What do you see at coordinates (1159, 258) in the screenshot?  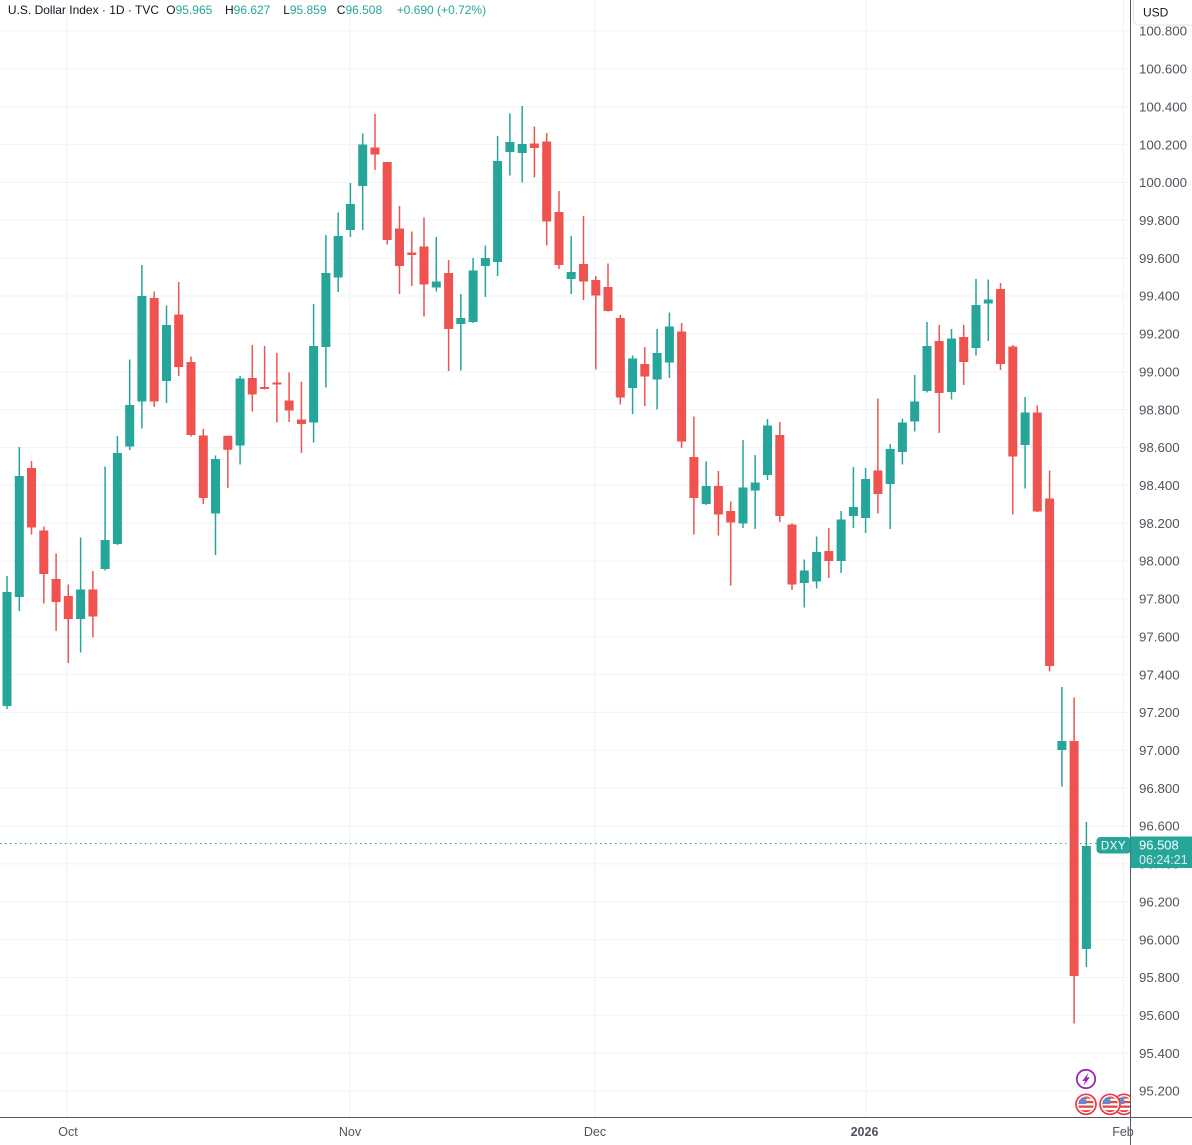 I see `svg-text: 99.600` at bounding box center [1159, 258].